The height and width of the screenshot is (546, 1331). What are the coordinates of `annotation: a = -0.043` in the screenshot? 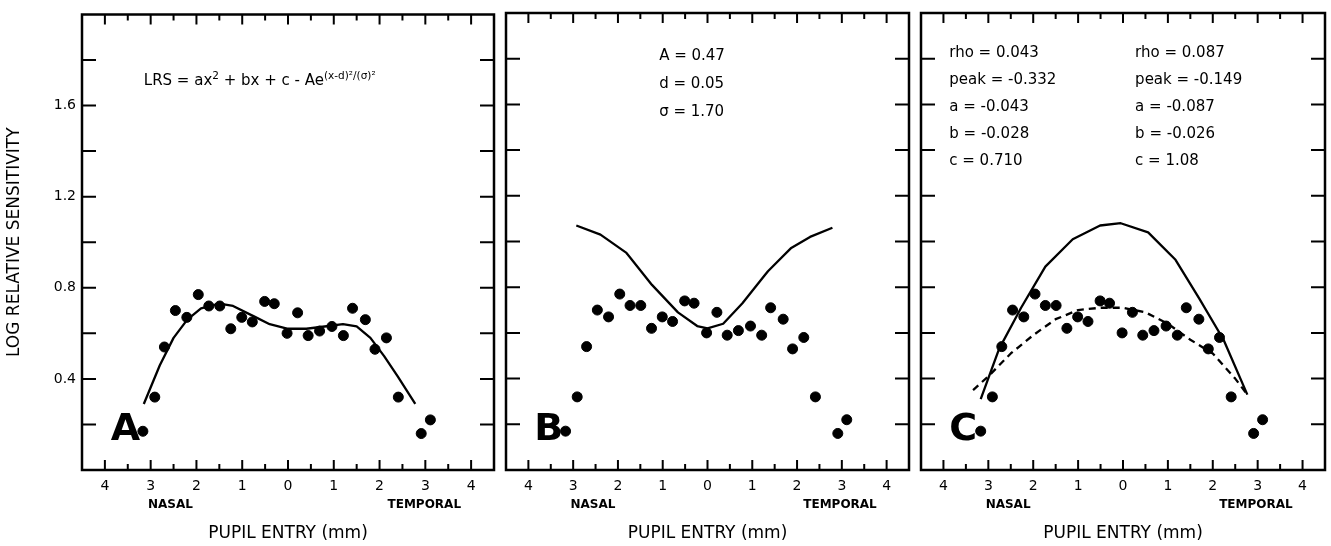 It's located at (989, 106).